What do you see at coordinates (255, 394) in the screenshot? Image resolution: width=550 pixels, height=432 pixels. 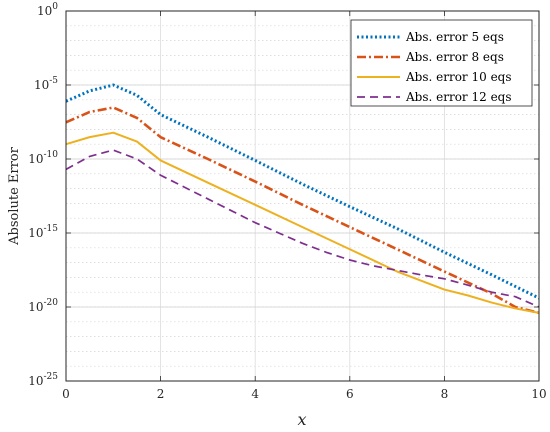 I see `x-tick-label: 4` at bounding box center [255, 394].